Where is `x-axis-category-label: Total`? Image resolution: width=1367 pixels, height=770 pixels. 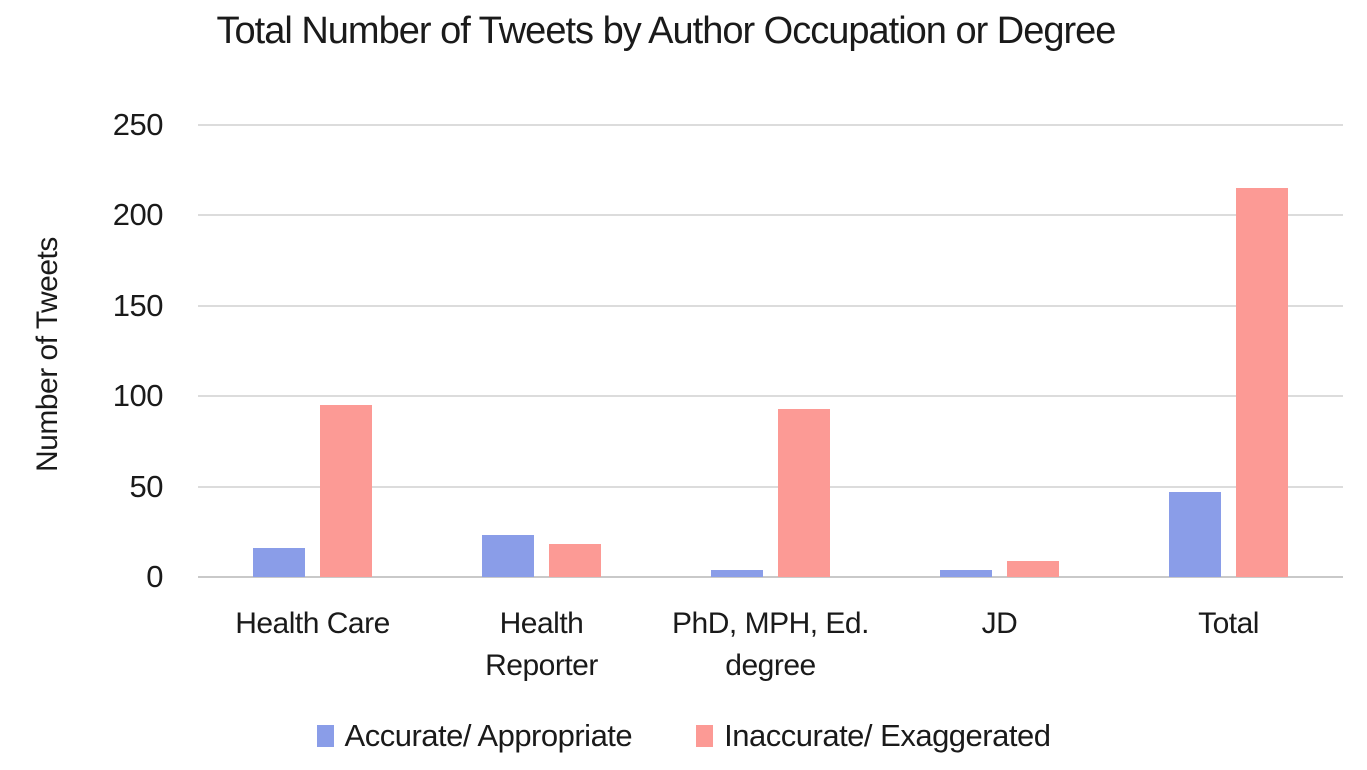 x-axis-category-label: Total is located at coordinates (1229, 624).